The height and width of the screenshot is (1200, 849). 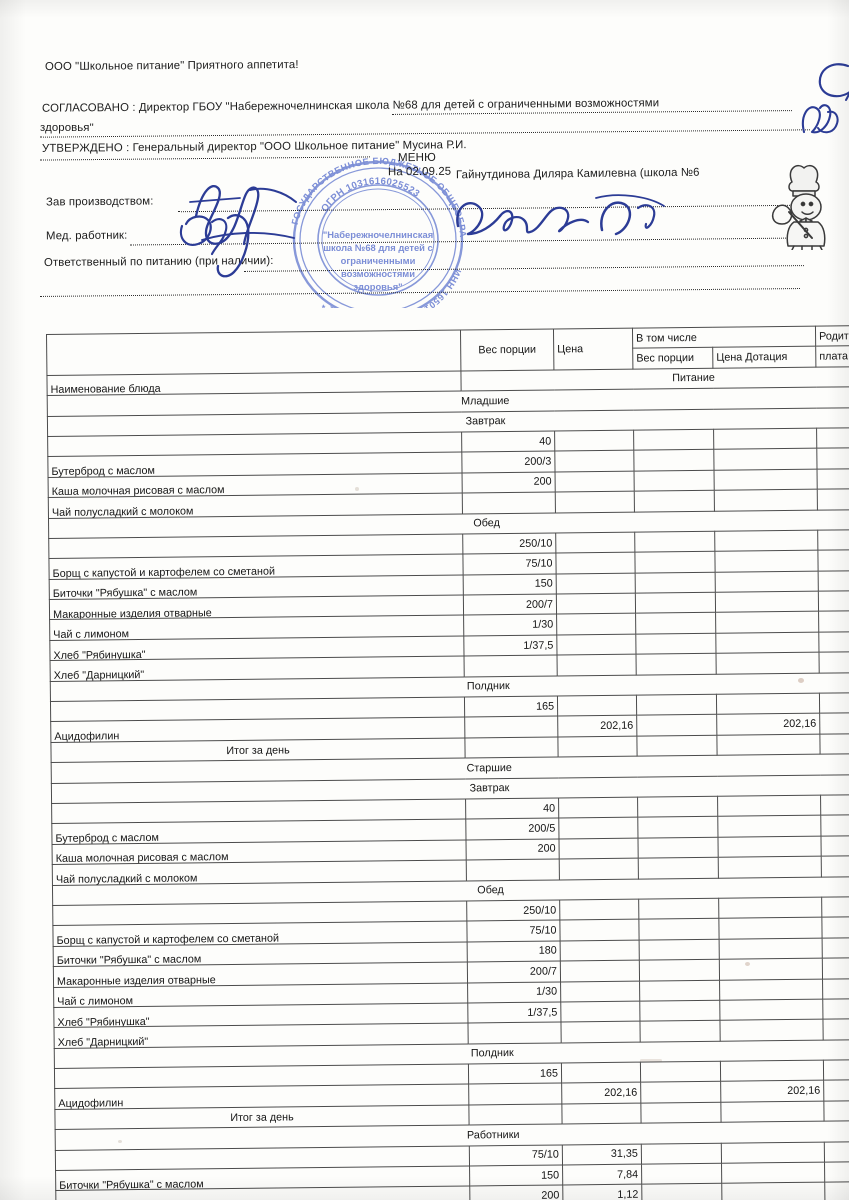 I want to click on header-cell-included-group: В том числе, so click(x=724, y=337).